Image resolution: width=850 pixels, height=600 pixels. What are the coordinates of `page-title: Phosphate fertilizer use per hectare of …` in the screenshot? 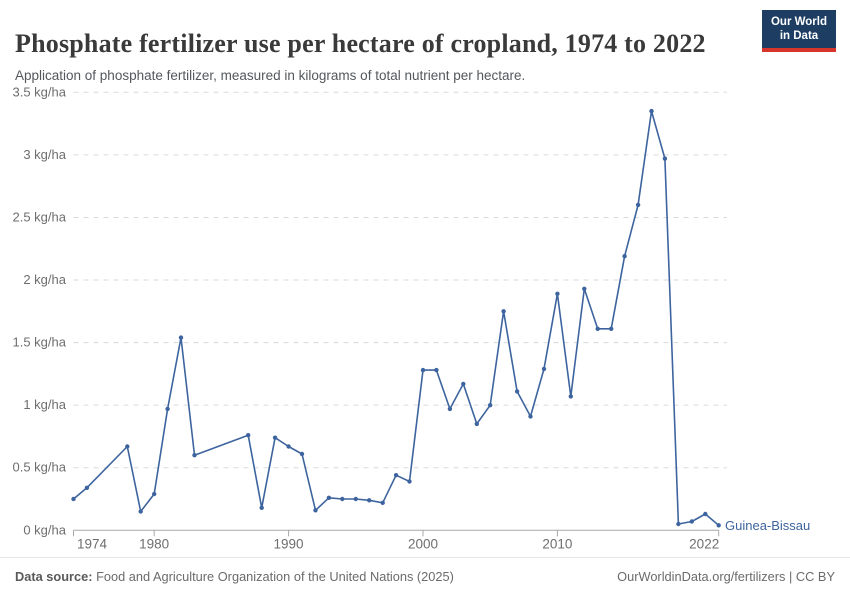 It's located at (360, 44).